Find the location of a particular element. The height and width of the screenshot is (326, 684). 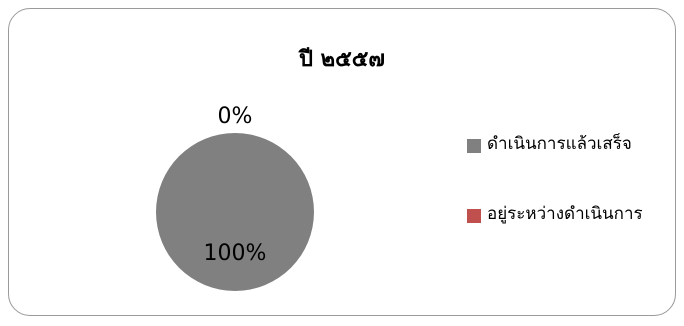

pie-chart: 100% 0% is located at coordinates (235, 197).